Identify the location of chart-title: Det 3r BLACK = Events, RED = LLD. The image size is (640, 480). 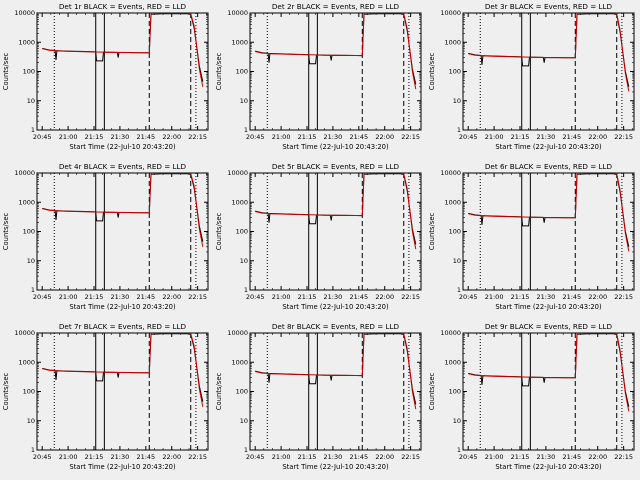
(549, 6).